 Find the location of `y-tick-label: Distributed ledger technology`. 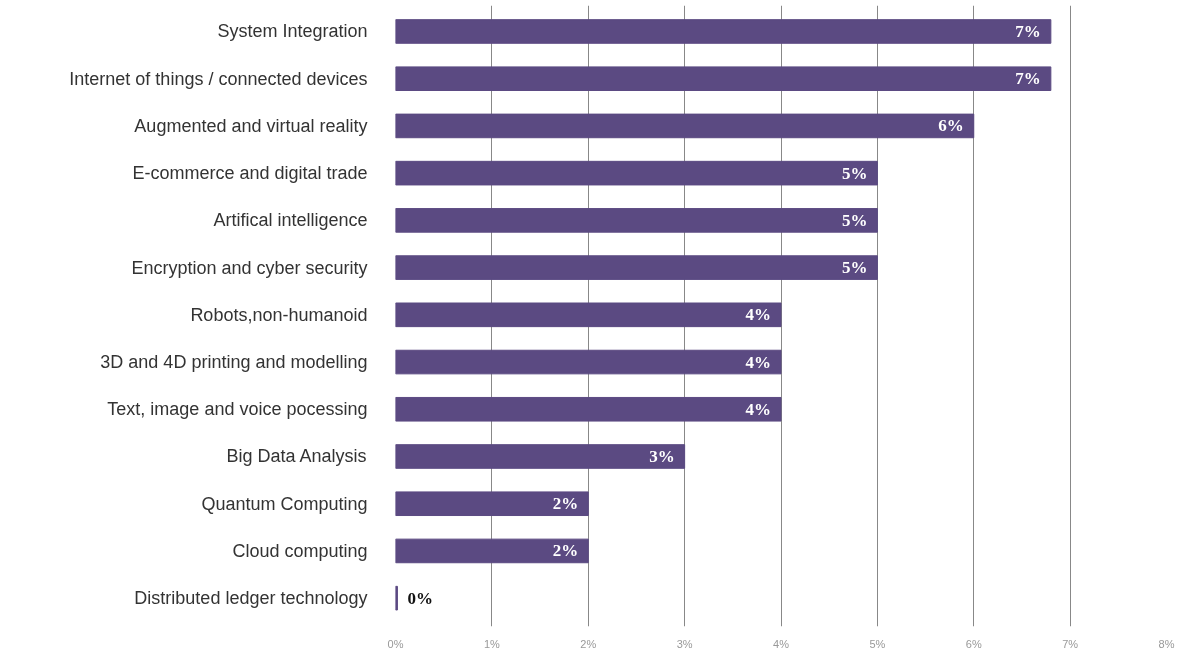

y-tick-label: Distributed ledger technology is located at coordinates (251, 598).